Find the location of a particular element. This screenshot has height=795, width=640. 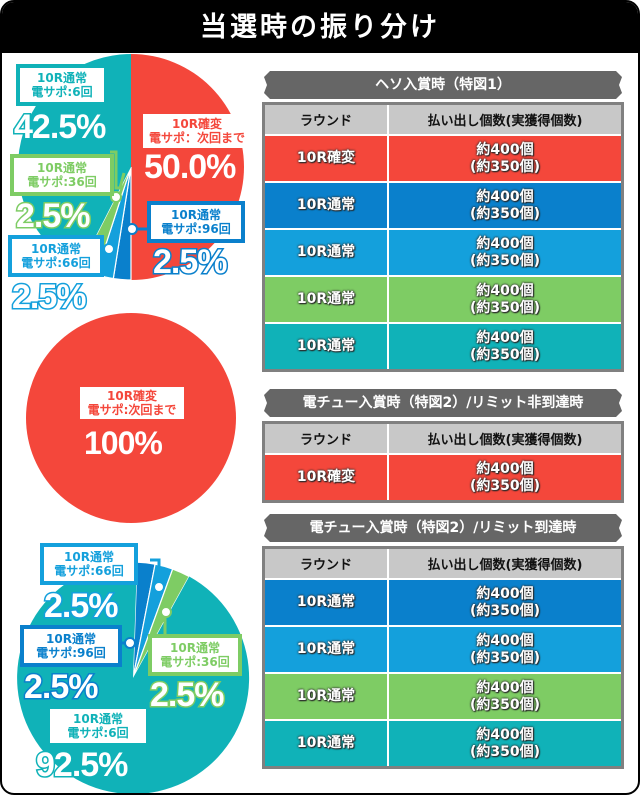

pie3-label-36: 10R通常 電サポ:36回 is located at coordinates (195, 655).